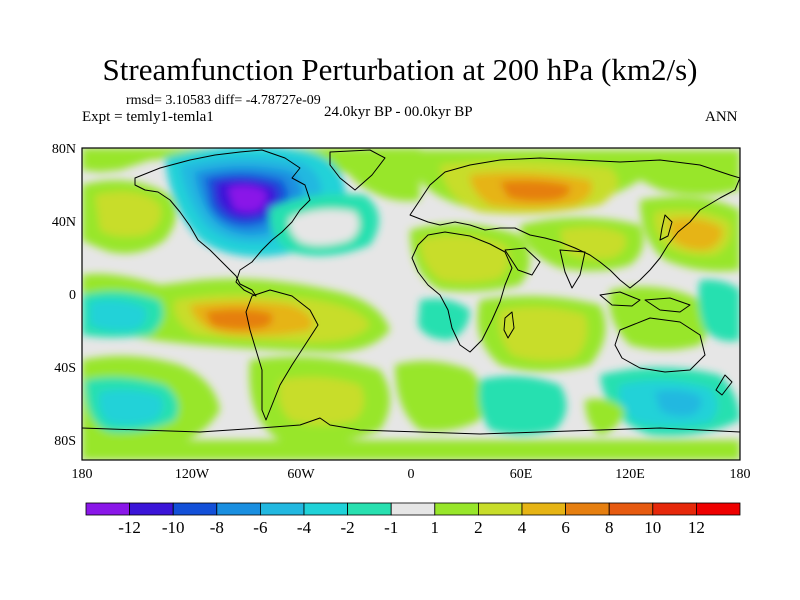 The image size is (800, 600). I want to click on colorbar-label: 1, so click(435, 527).